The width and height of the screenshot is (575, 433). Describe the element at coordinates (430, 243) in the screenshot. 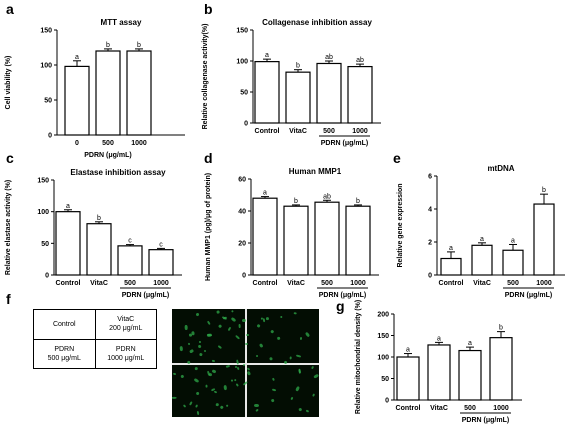

I see `y-tick-label: 2` at that location.